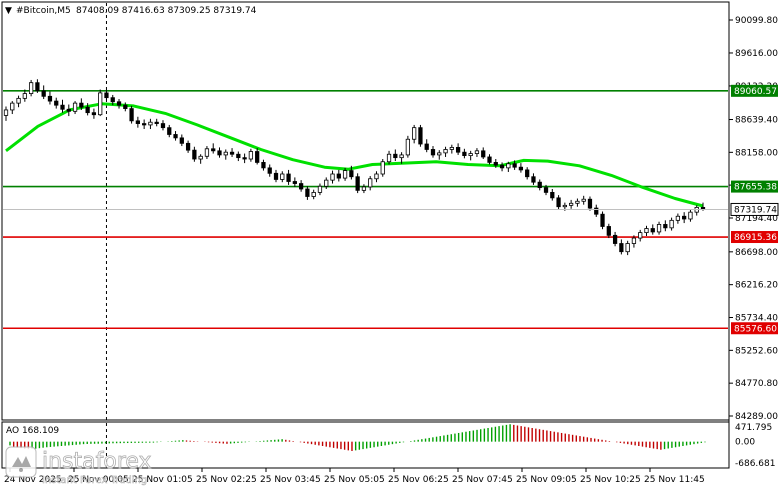 This screenshot has width=781, height=493. I want to click on time-tick-label: 25 Nov 09:05, so click(546, 480).